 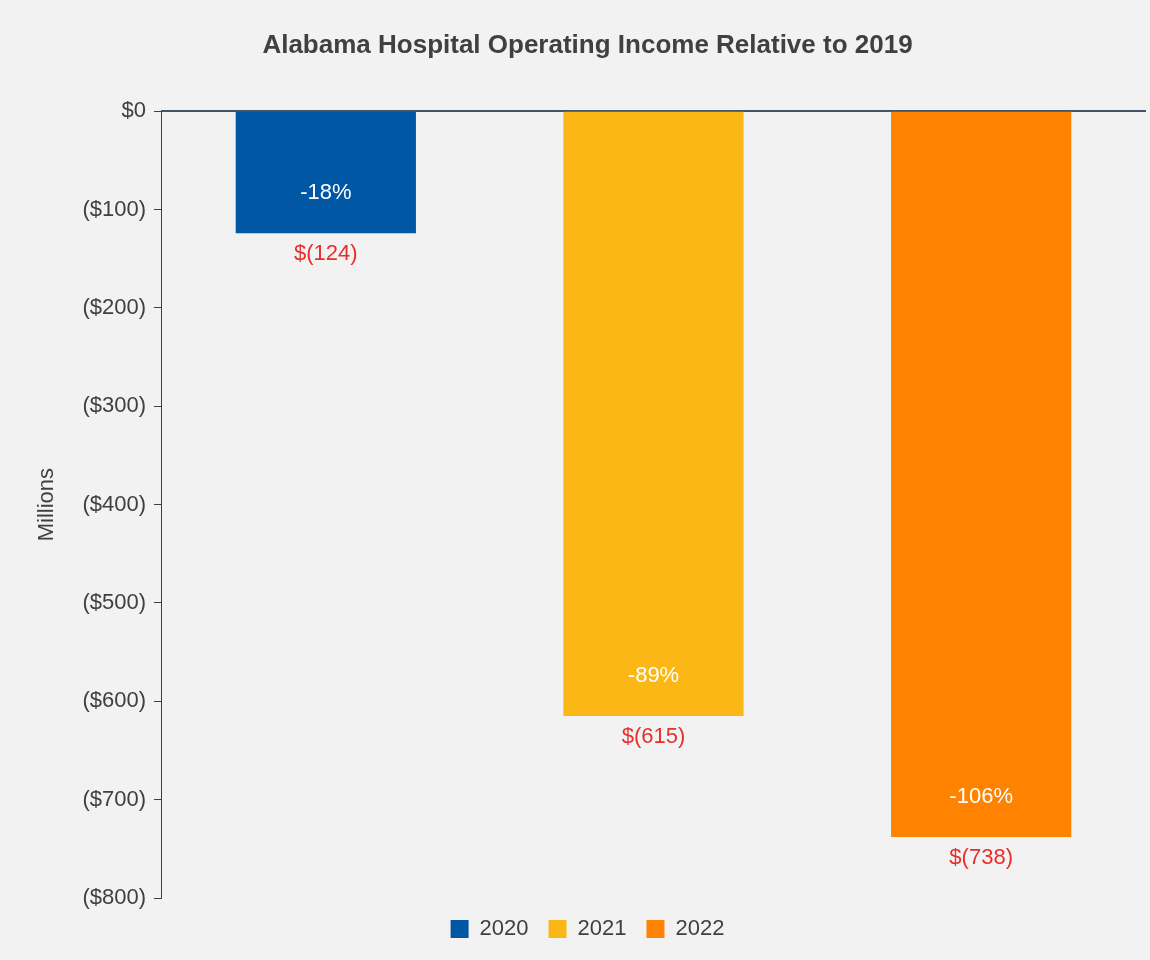 I want to click on y-tick-label: ($200), so click(x=114, y=306).